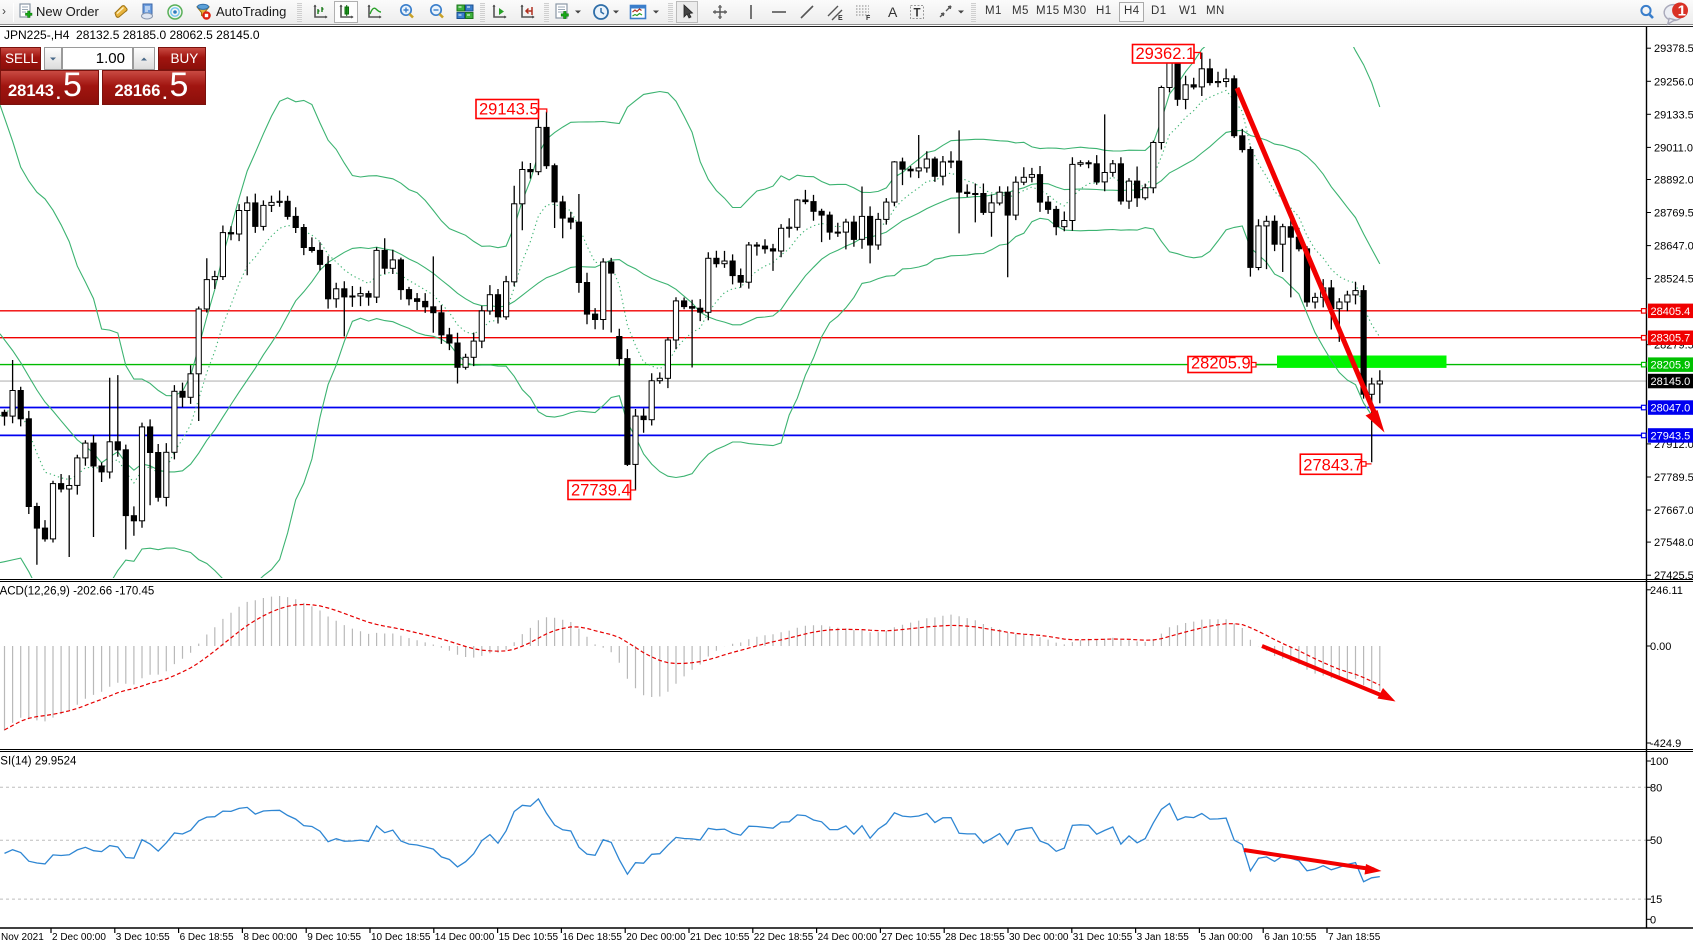 The image size is (1693, 941). Describe the element at coordinates (1671, 409) in the screenshot. I see `svg-text: 28047.0` at that location.